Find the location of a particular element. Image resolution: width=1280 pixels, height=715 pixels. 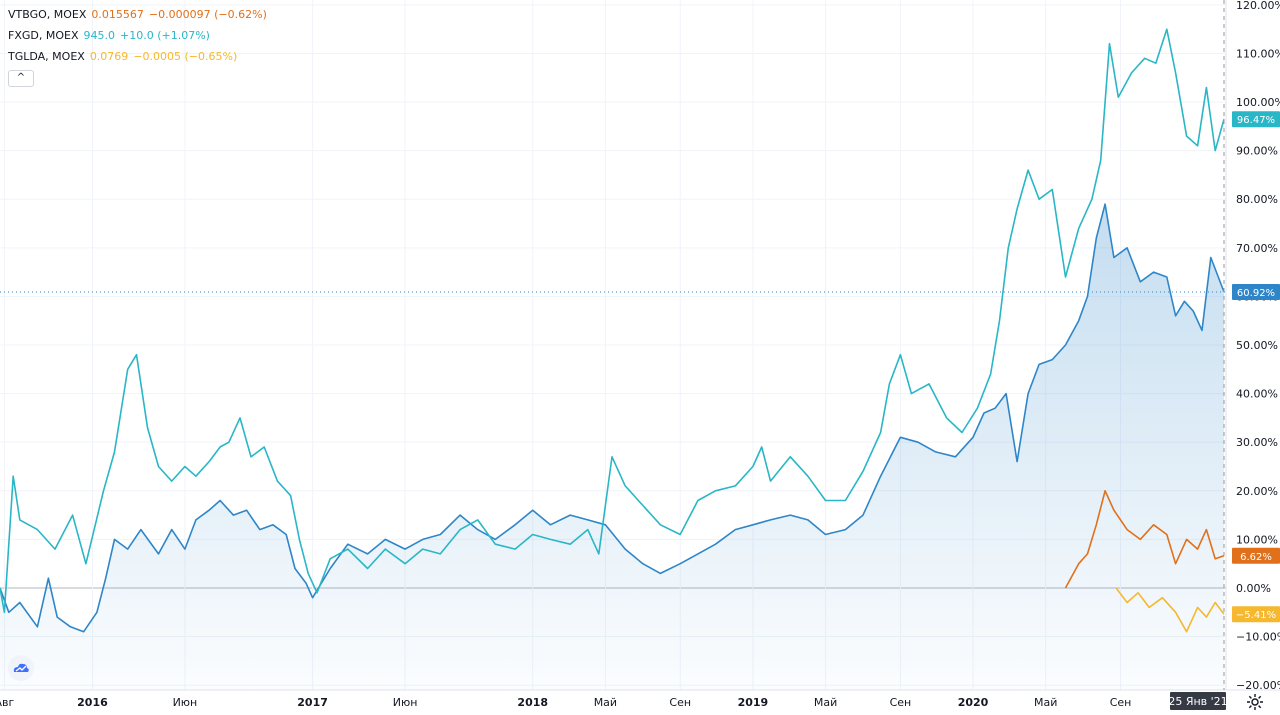

collapse-legend-button: ^ is located at coordinates (21, 78).